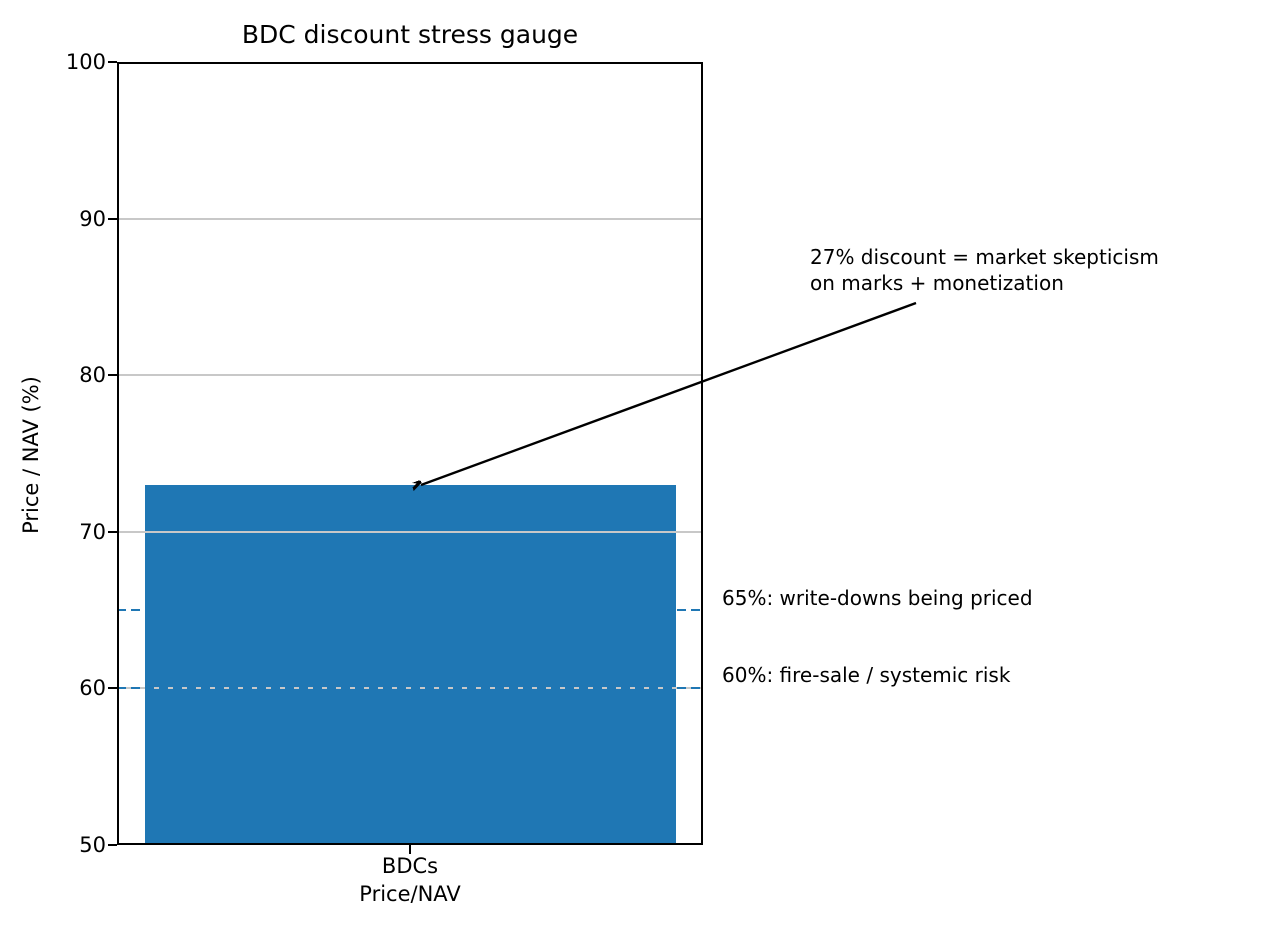 Image resolution: width=1282 pixels, height=937 pixels. I want to click on y-axis-label: Price / NAV (%), so click(31, 455).